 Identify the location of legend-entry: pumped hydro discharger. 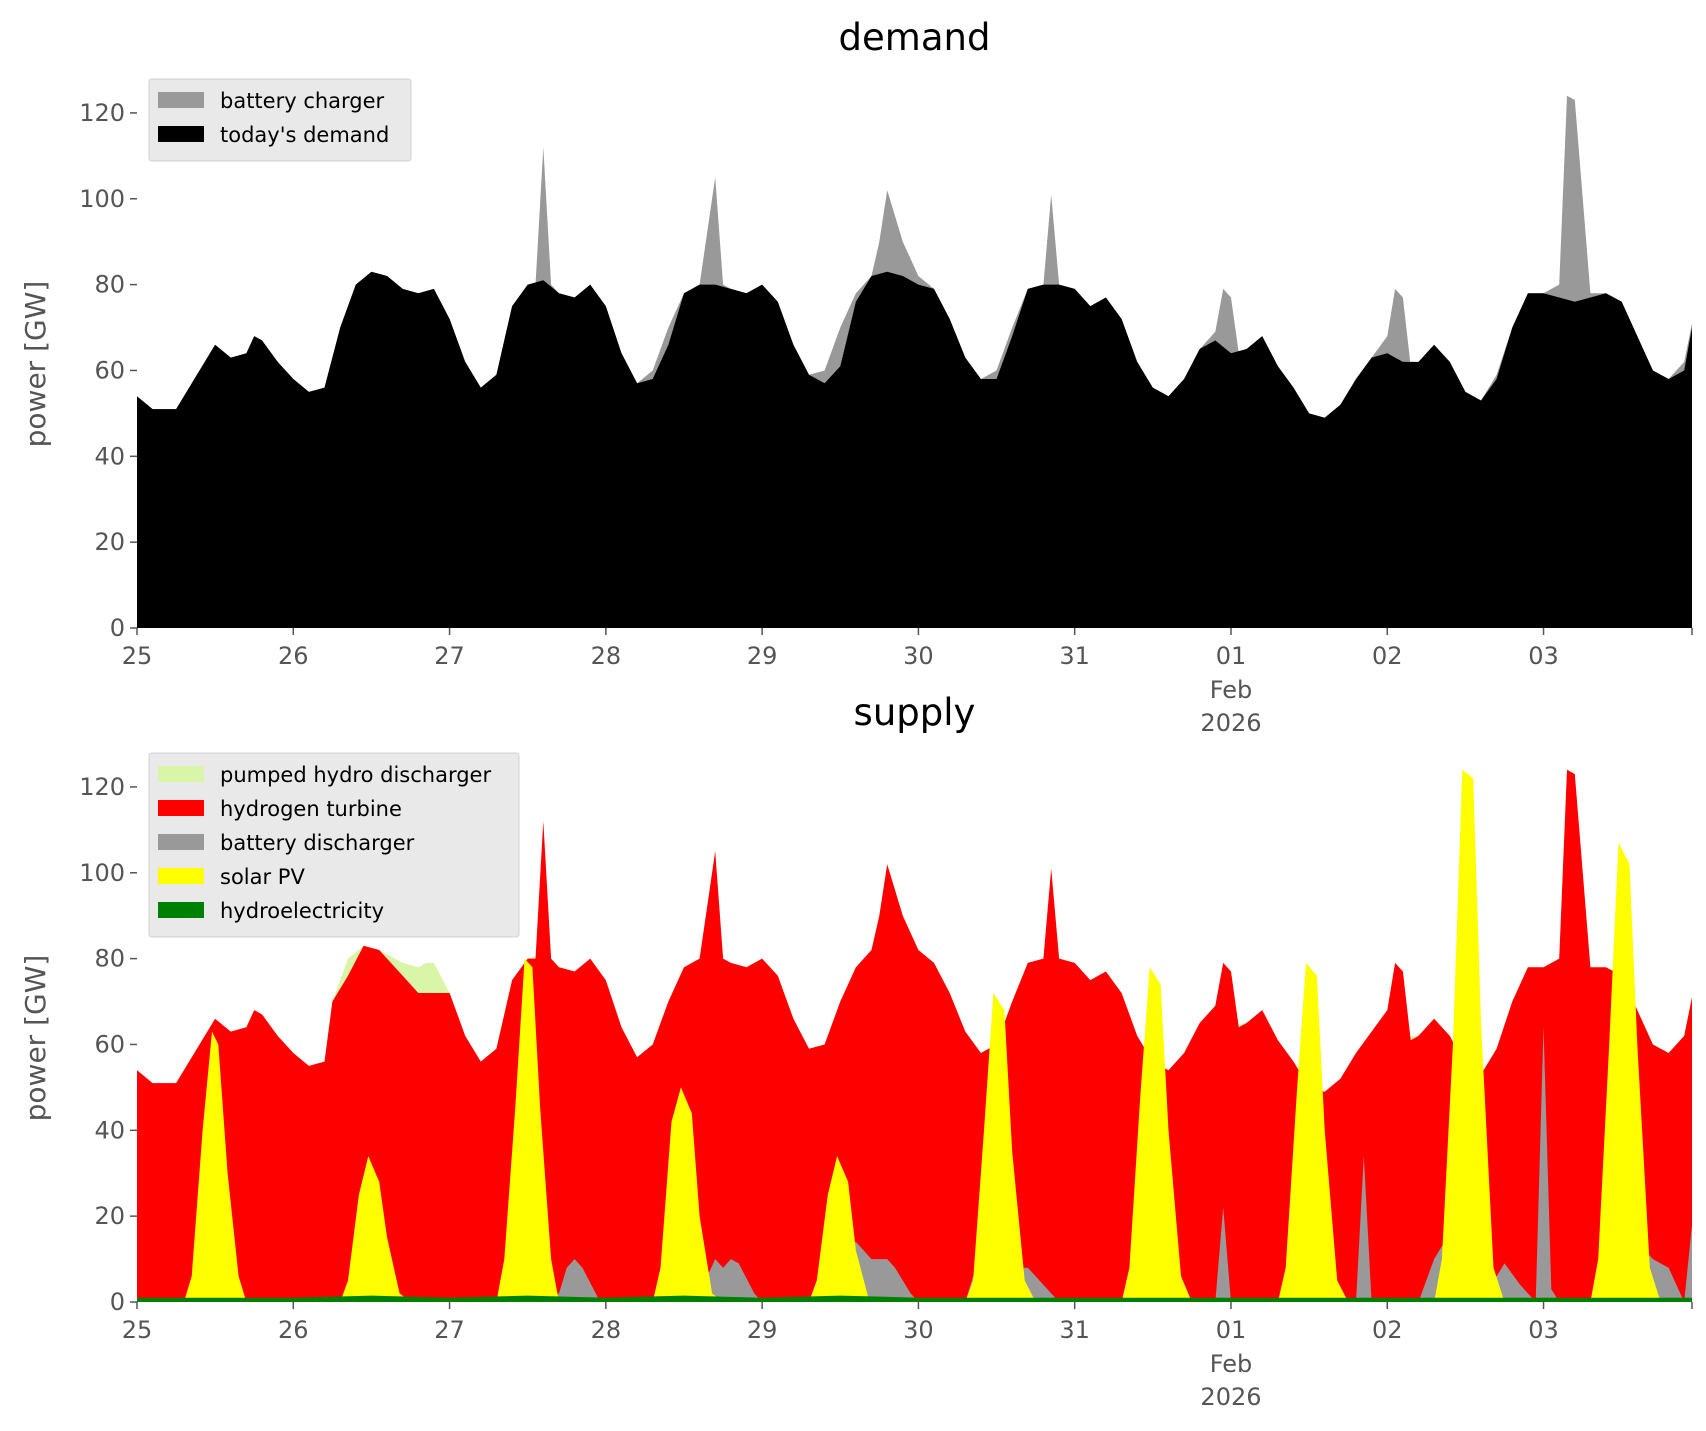
(355, 775).